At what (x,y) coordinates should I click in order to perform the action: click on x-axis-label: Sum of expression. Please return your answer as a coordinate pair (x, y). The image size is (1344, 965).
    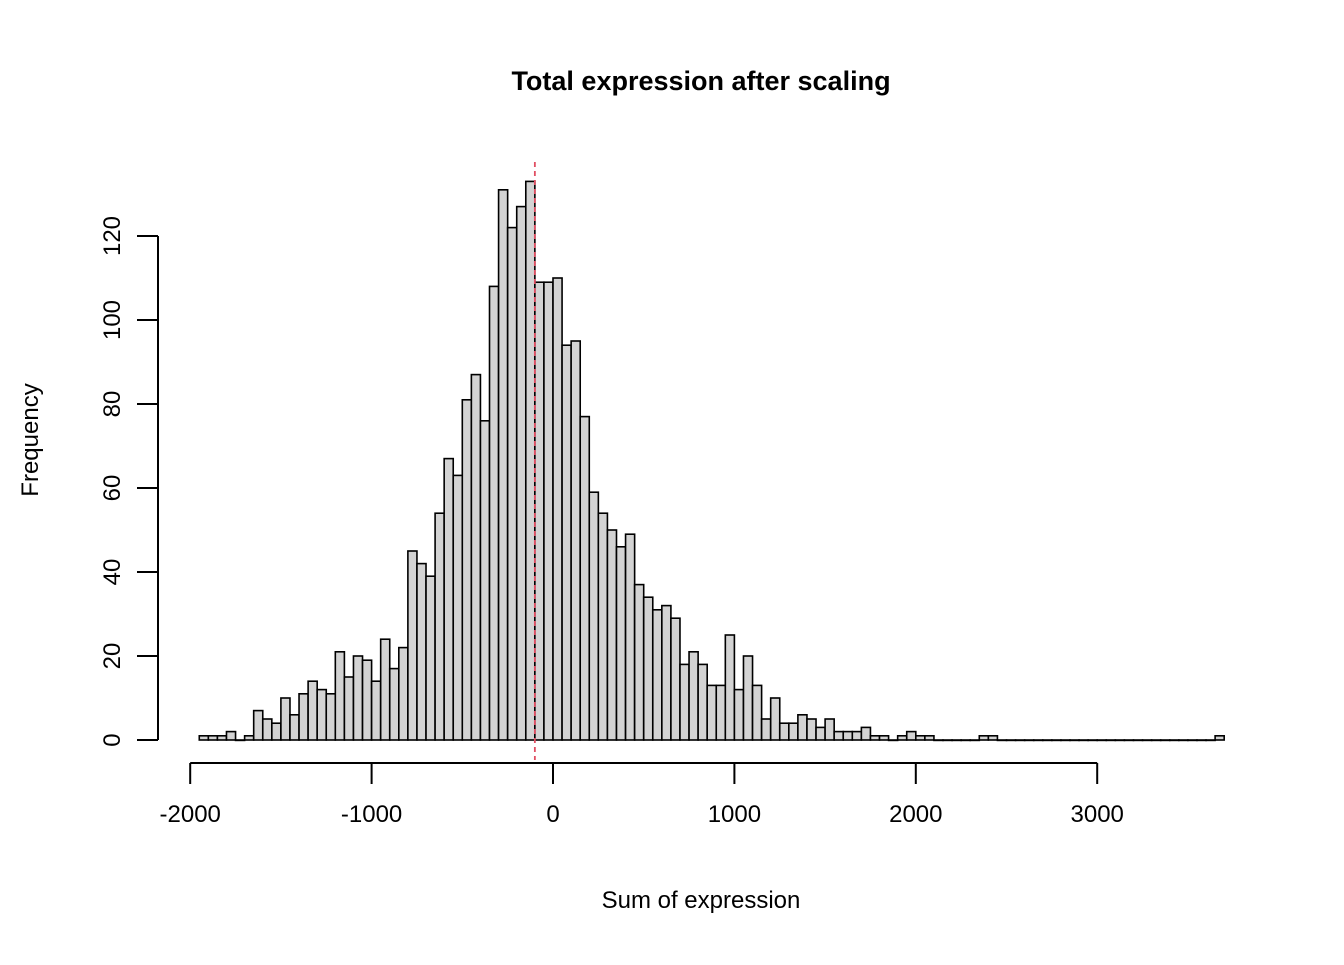
    Looking at the image, I should click on (701, 900).